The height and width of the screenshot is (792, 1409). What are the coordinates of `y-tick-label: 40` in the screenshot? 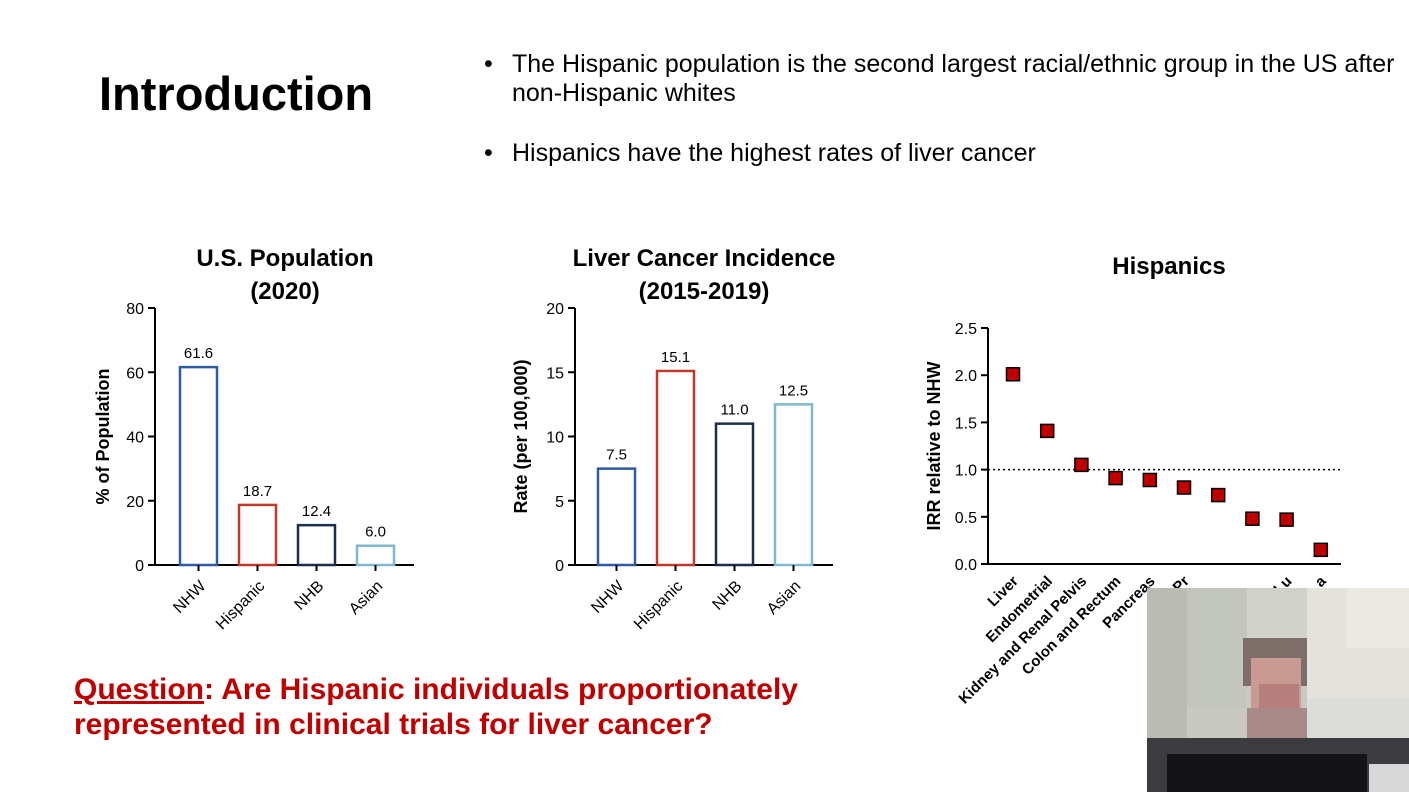 It's located at (135, 438).